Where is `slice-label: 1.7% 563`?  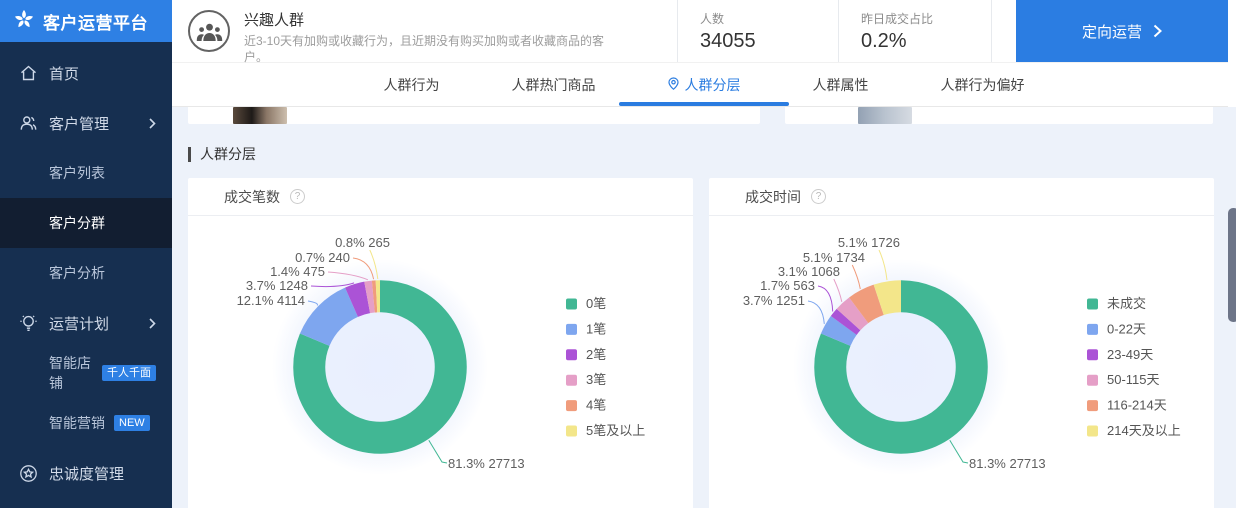
slice-label: 1.7% 563 is located at coordinates (787, 285).